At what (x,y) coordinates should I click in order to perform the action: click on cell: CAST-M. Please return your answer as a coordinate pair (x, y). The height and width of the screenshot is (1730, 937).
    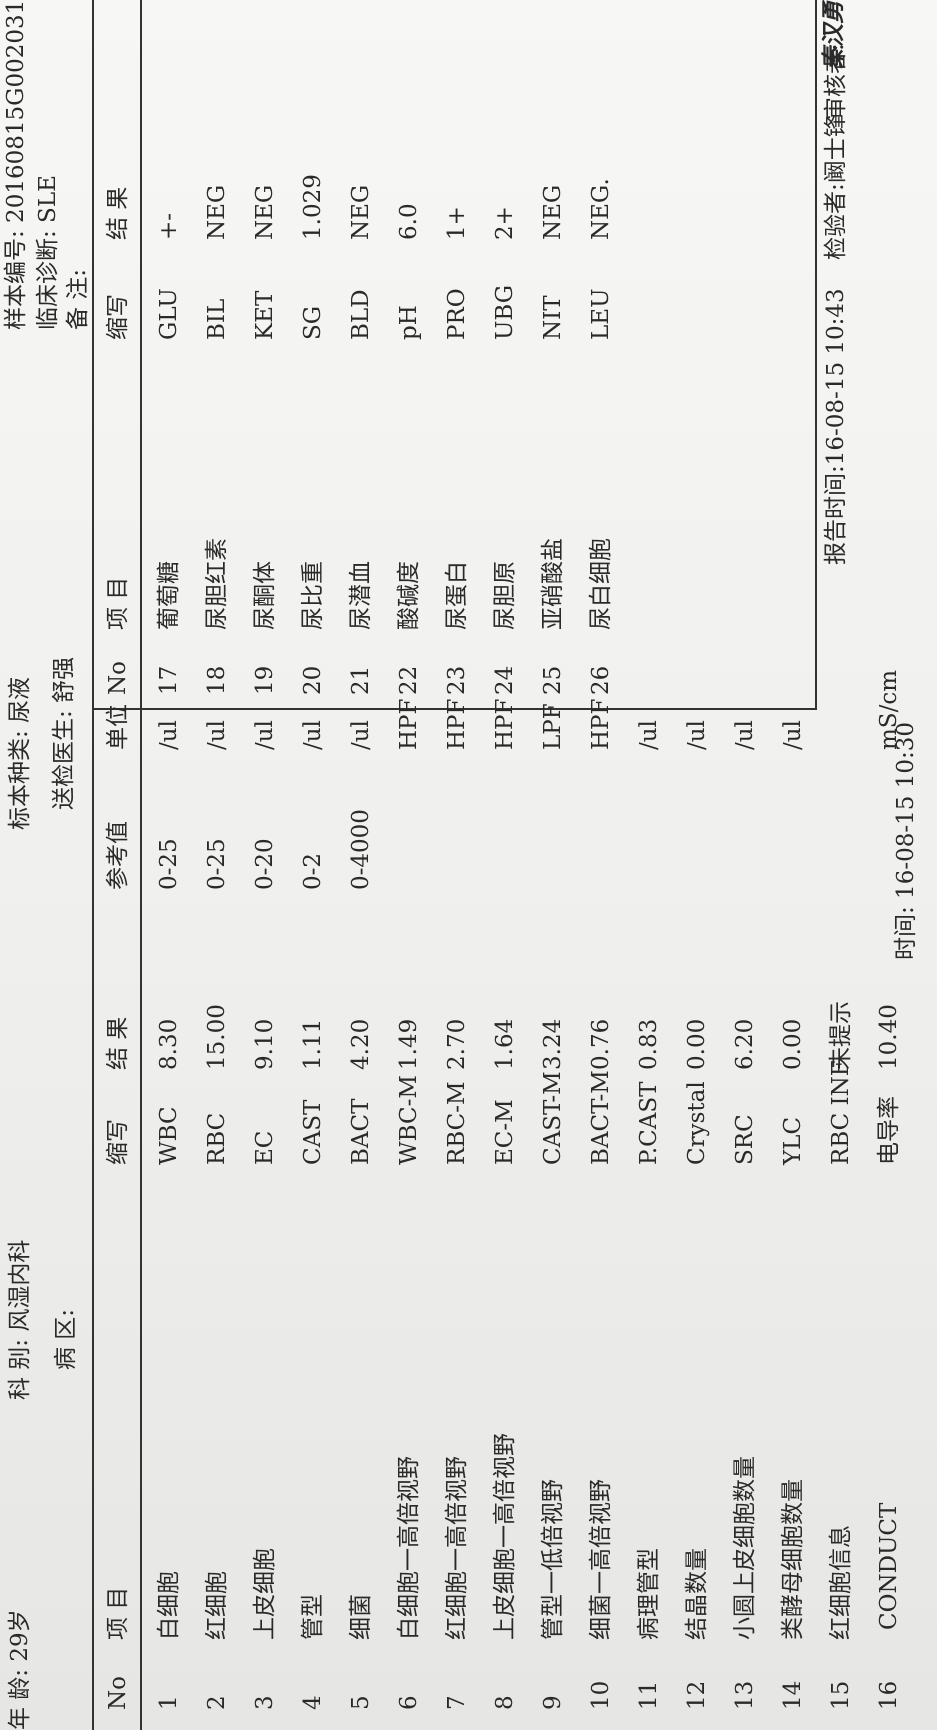
    Looking at the image, I should click on (553, 1118).